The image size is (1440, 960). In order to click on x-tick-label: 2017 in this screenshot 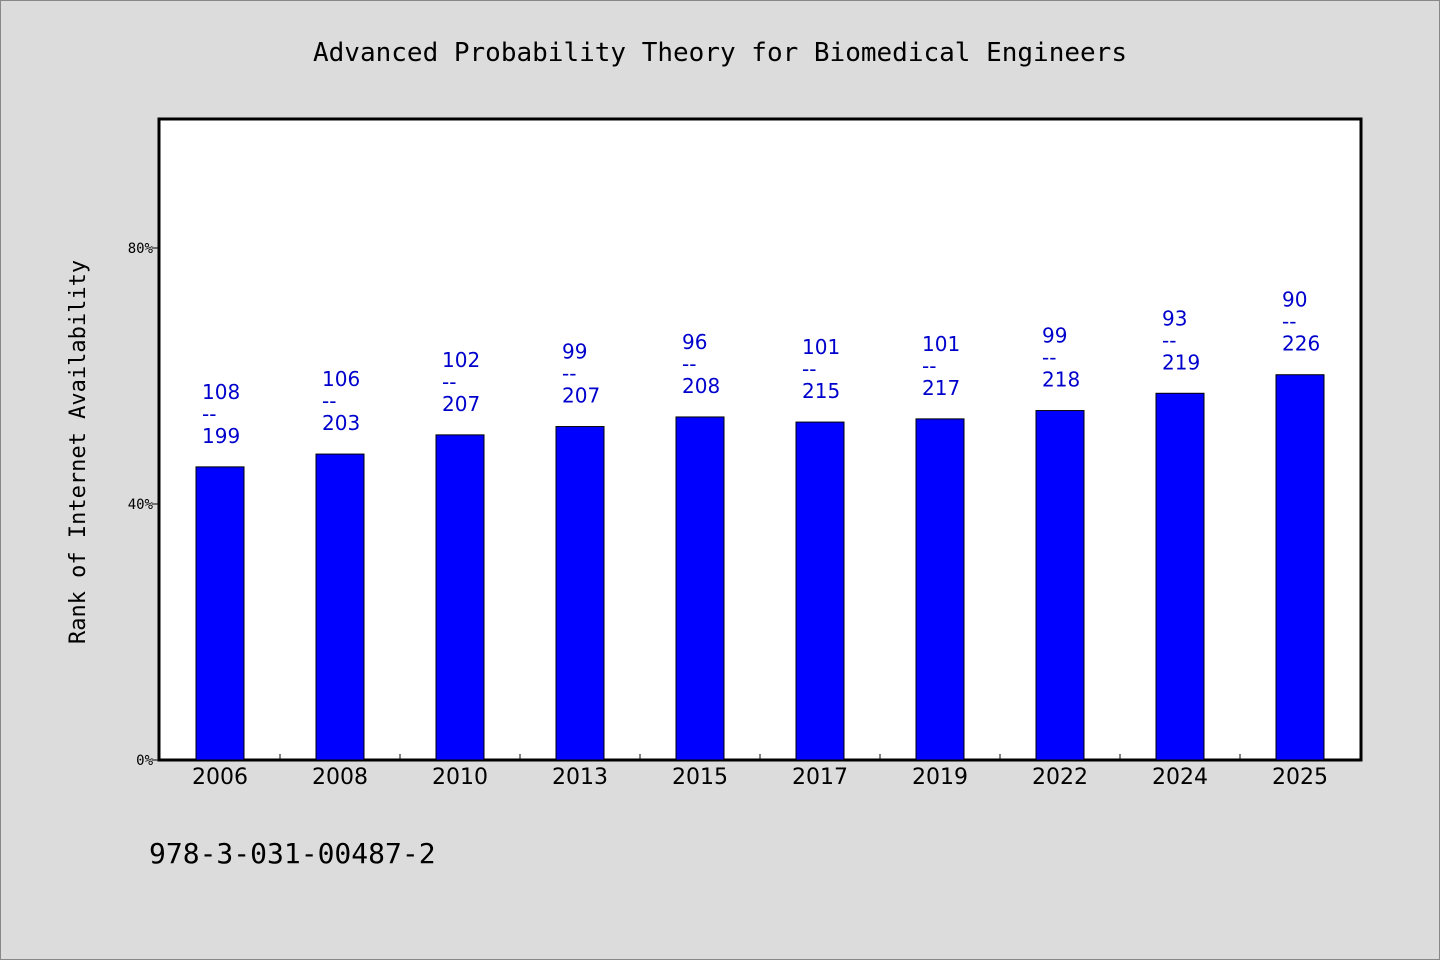, I will do `click(820, 777)`.